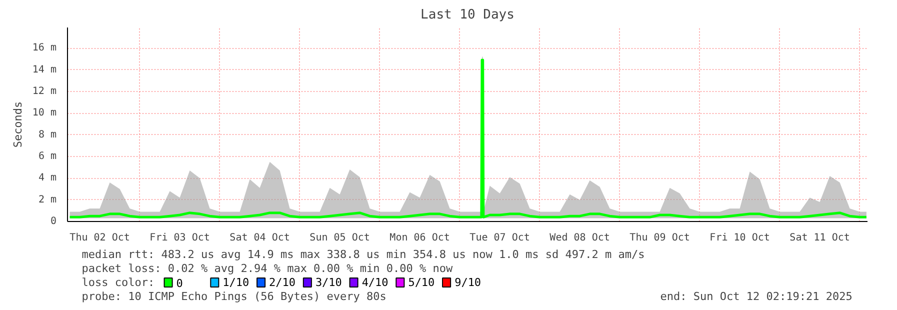 This screenshot has width=897, height=310. What do you see at coordinates (236, 282) in the screenshot?
I see `legend-label: 1/10` at bounding box center [236, 282].